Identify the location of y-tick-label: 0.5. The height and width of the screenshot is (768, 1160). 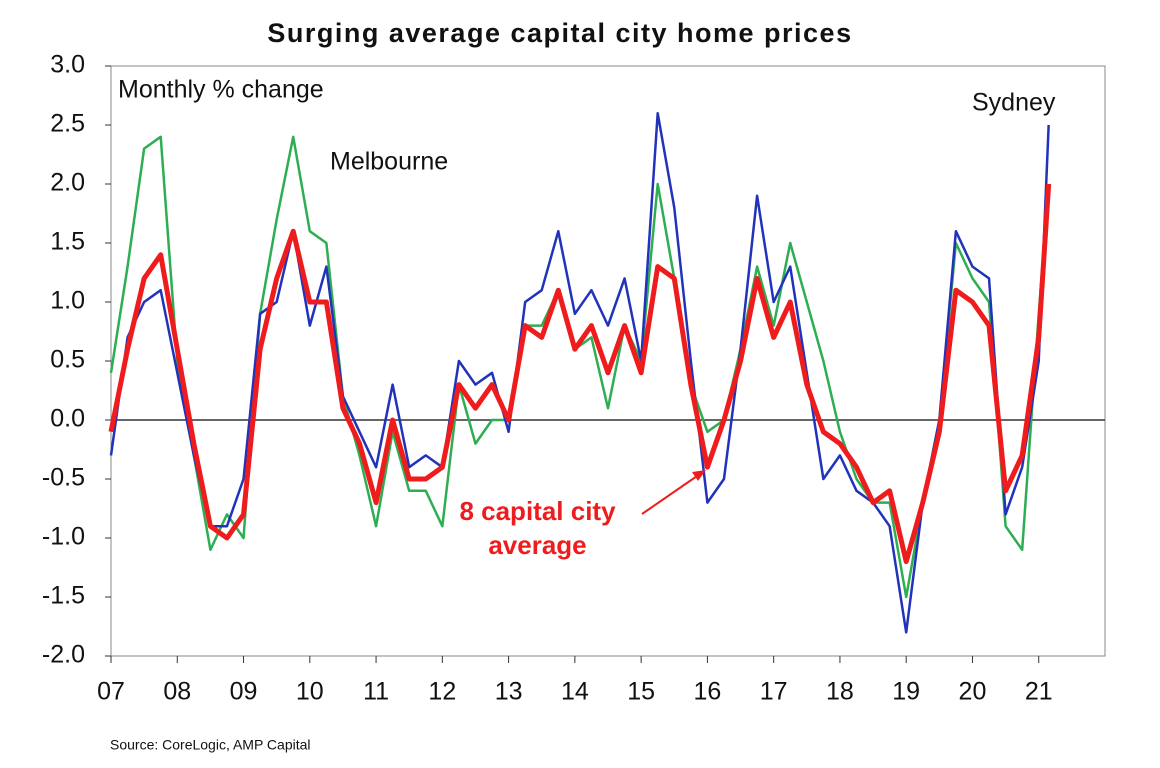
(67, 360).